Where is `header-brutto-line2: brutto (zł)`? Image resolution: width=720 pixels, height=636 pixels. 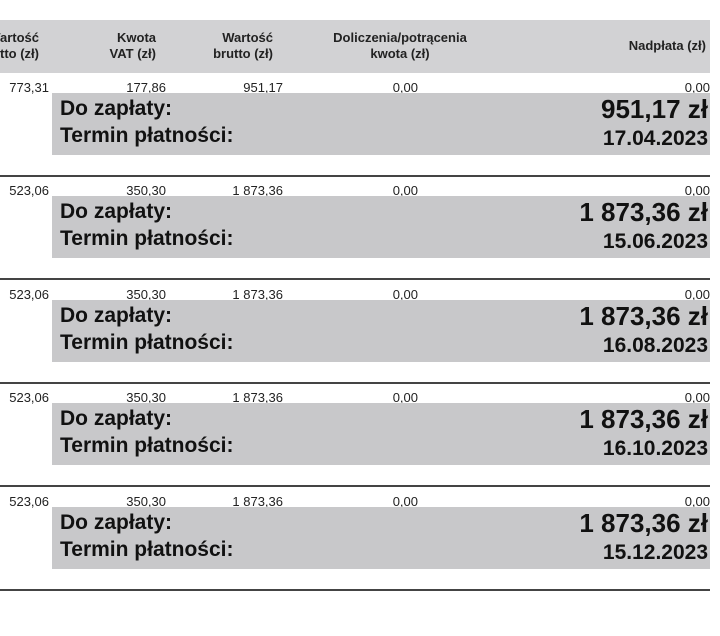 header-brutto-line2: brutto (zł) is located at coordinates (243, 53).